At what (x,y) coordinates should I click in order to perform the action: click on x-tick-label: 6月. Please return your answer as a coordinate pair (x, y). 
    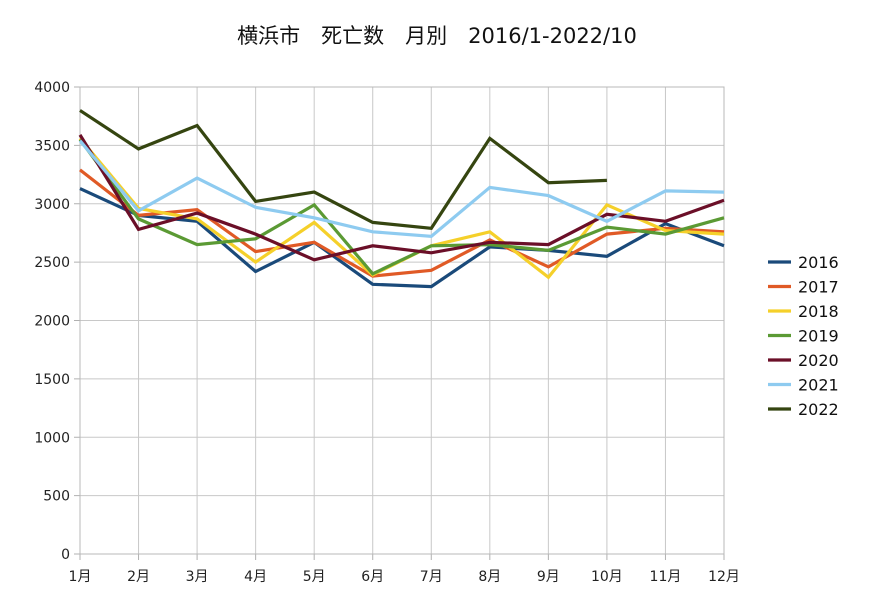
    Looking at the image, I should click on (372, 577).